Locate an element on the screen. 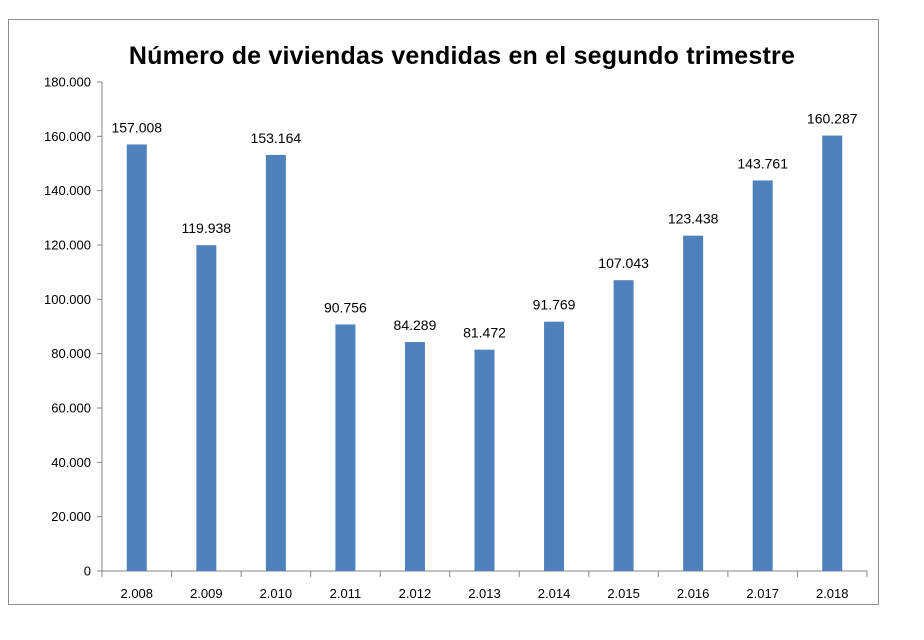  y-tick-label: 40.000 is located at coordinates (71, 462).